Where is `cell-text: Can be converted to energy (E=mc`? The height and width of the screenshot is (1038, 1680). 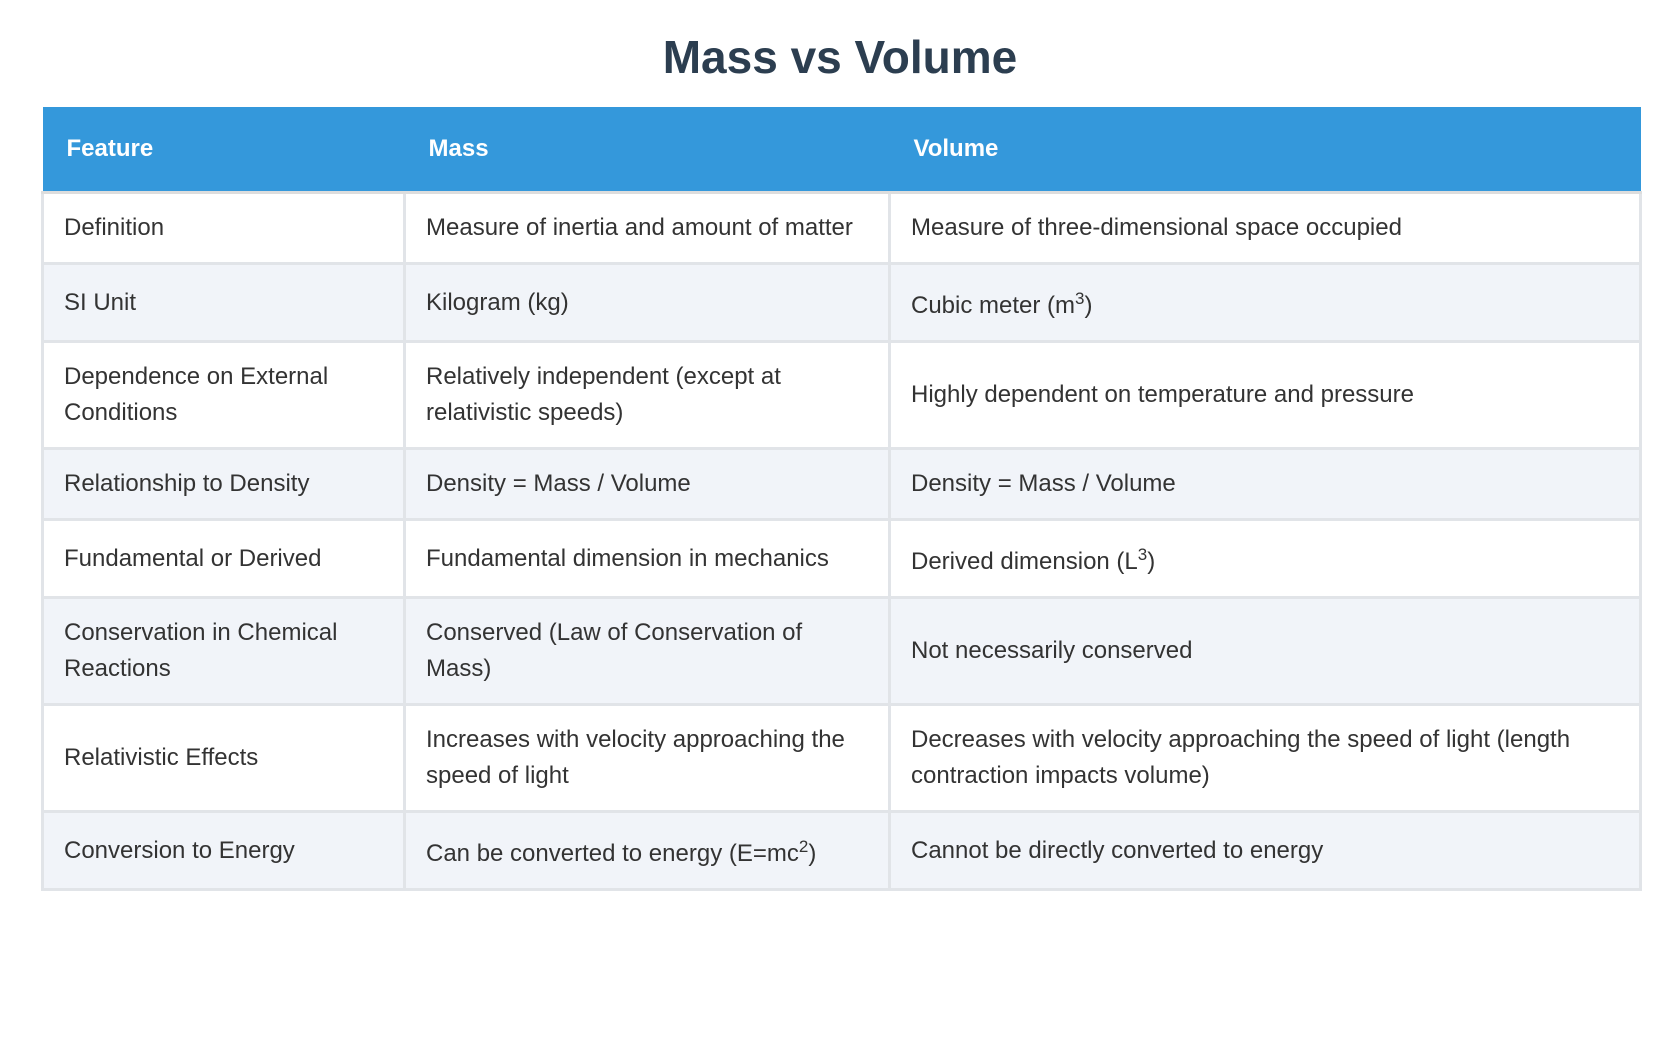
cell-text: Can be converted to energy (E=mc is located at coordinates (612, 853).